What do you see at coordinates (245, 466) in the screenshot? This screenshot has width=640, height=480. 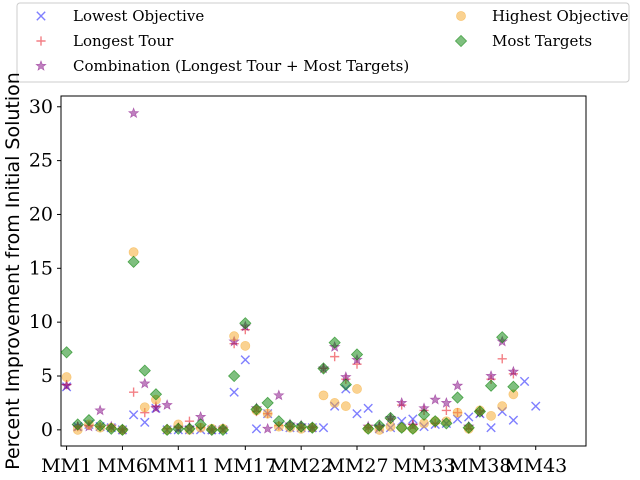 I see `x-tick-label: MM17` at bounding box center [245, 466].